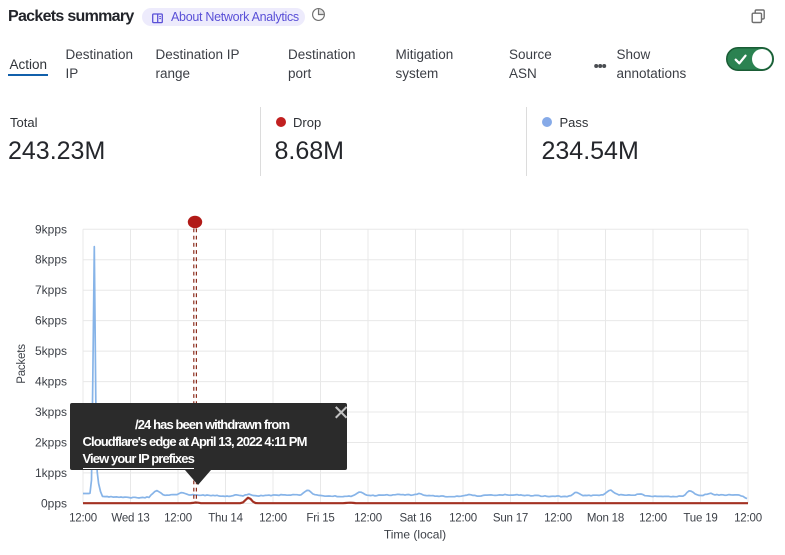  What do you see at coordinates (225, 519) in the screenshot?
I see `svg-text: Thu 14` at bounding box center [225, 519].